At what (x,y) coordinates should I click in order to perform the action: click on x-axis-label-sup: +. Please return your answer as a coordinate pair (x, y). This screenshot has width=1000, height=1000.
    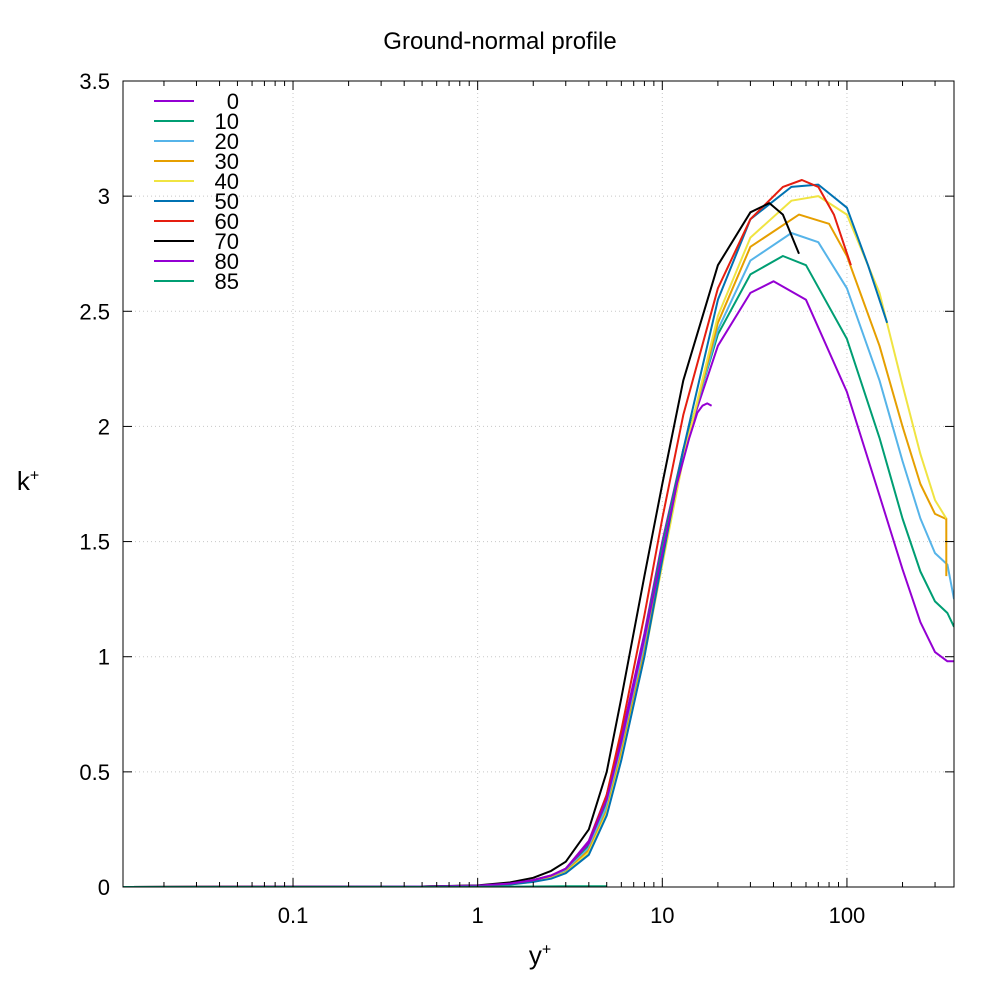
    Looking at the image, I should click on (546, 950).